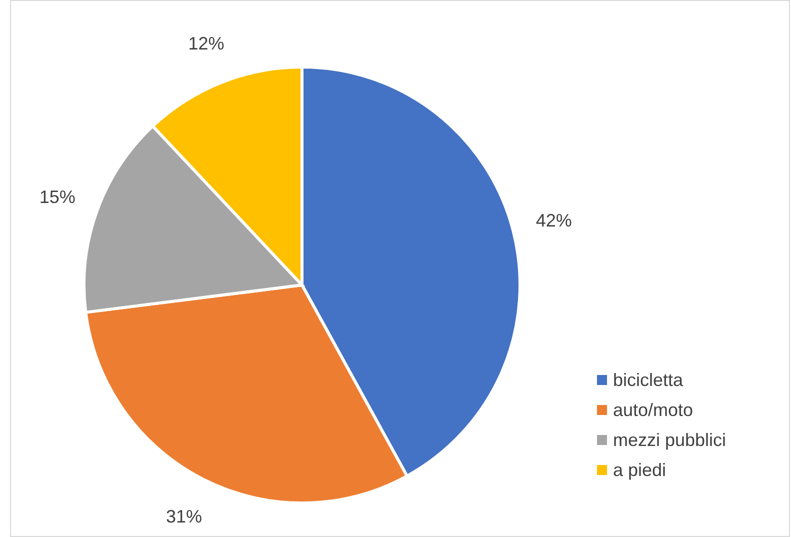  What do you see at coordinates (554, 220) in the screenshot?
I see `data-label: 42%` at bounding box center [554, 220].